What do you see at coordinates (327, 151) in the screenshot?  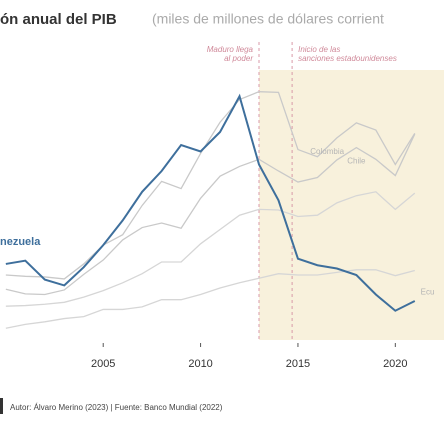 I see `series-label: Colombia` at bounding box center [327, 151].